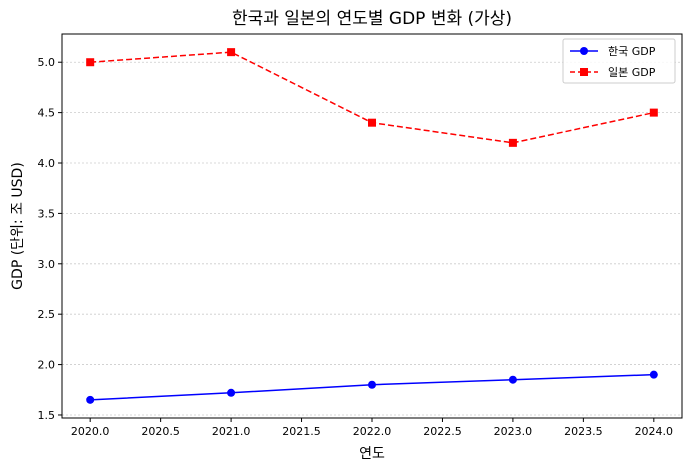 This screenshot has width=691, height=474. Describe the element at coordinates (632, 72) in the screenshot. I see `legend-label-japan: 일본 GDP` at that location.